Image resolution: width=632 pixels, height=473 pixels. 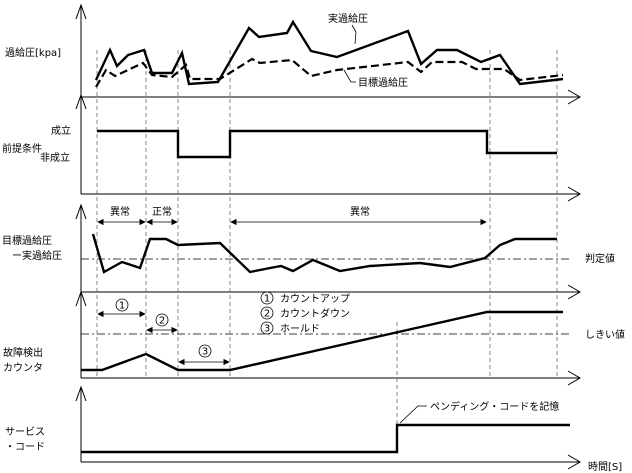 I want to click on legend-count-down: 2 カウントダウン, so click(x=305, y=313).